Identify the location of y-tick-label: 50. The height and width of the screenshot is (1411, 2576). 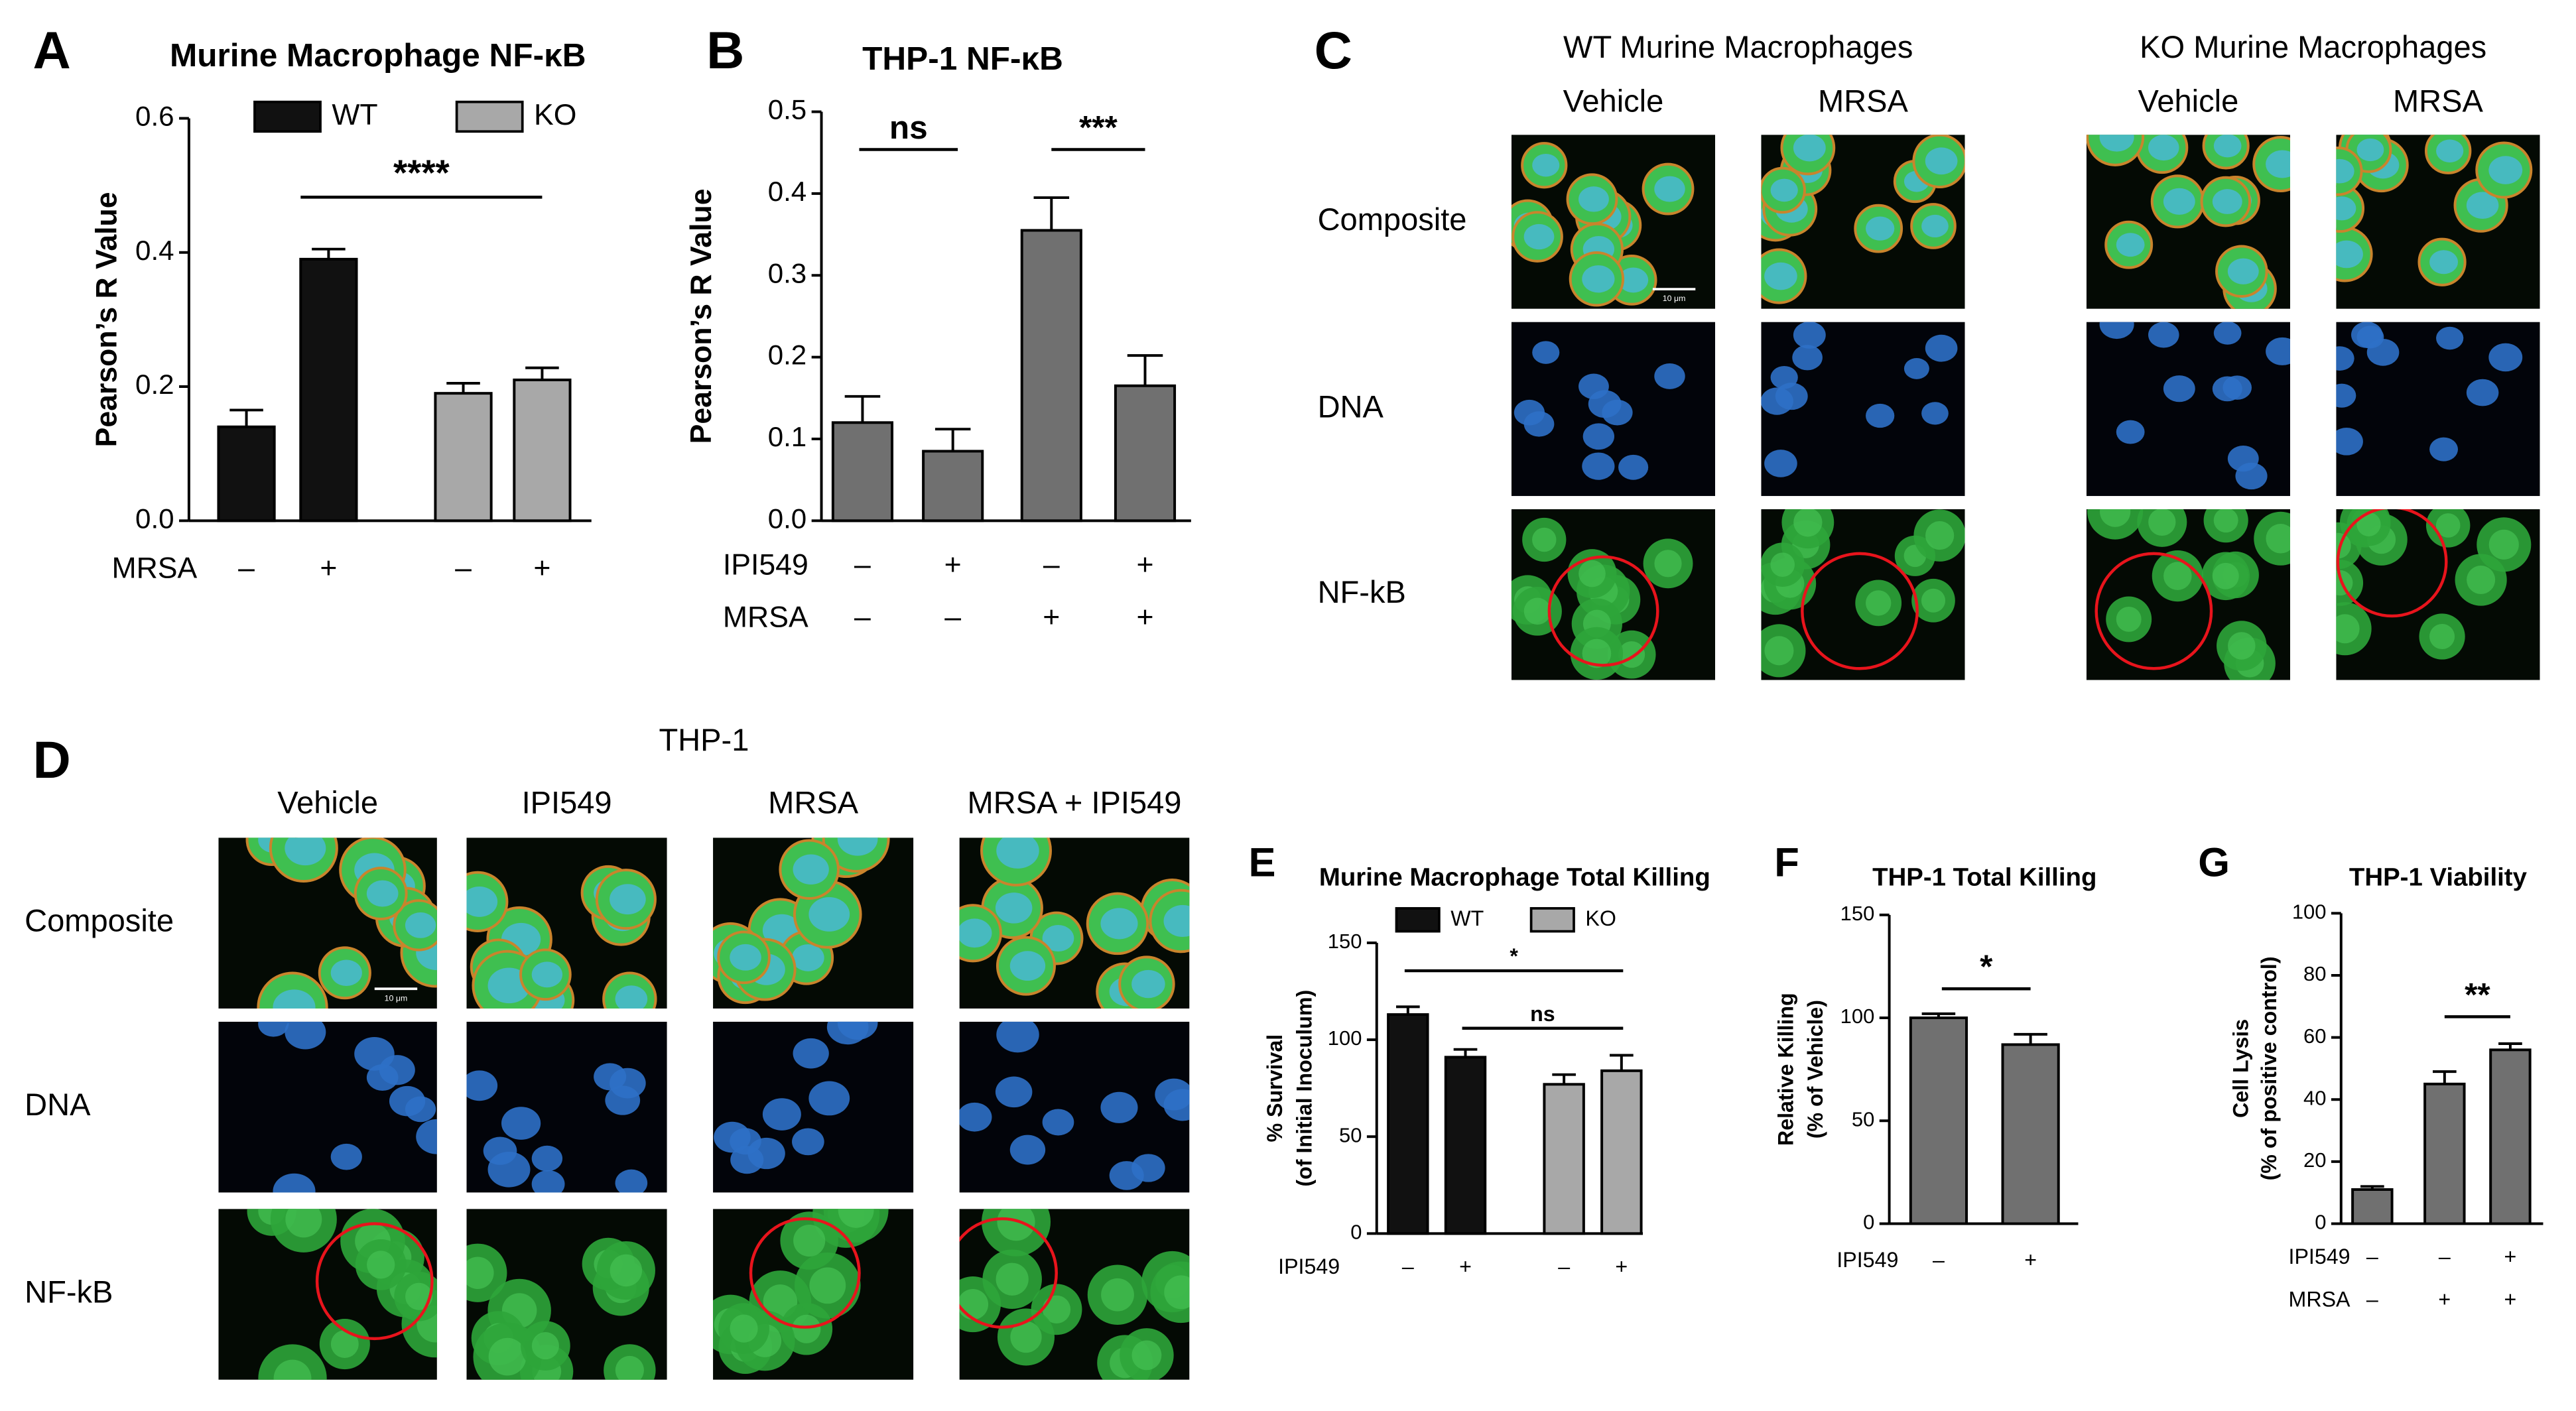
(1351, 1134).